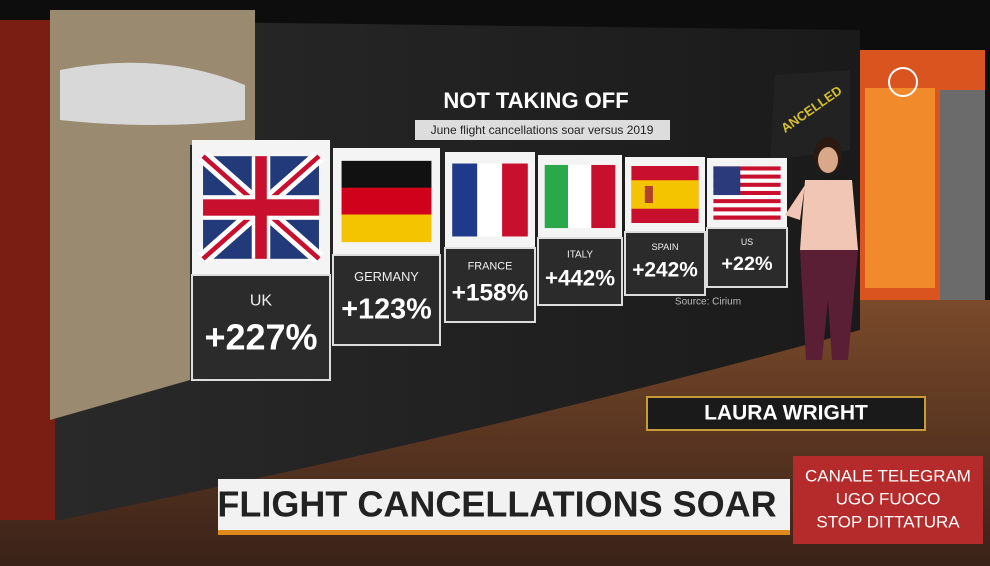 The width and height of the screenshot is (990, 566). I want to click on overlay-line: STOP DITTATURA, so click(888, 521).